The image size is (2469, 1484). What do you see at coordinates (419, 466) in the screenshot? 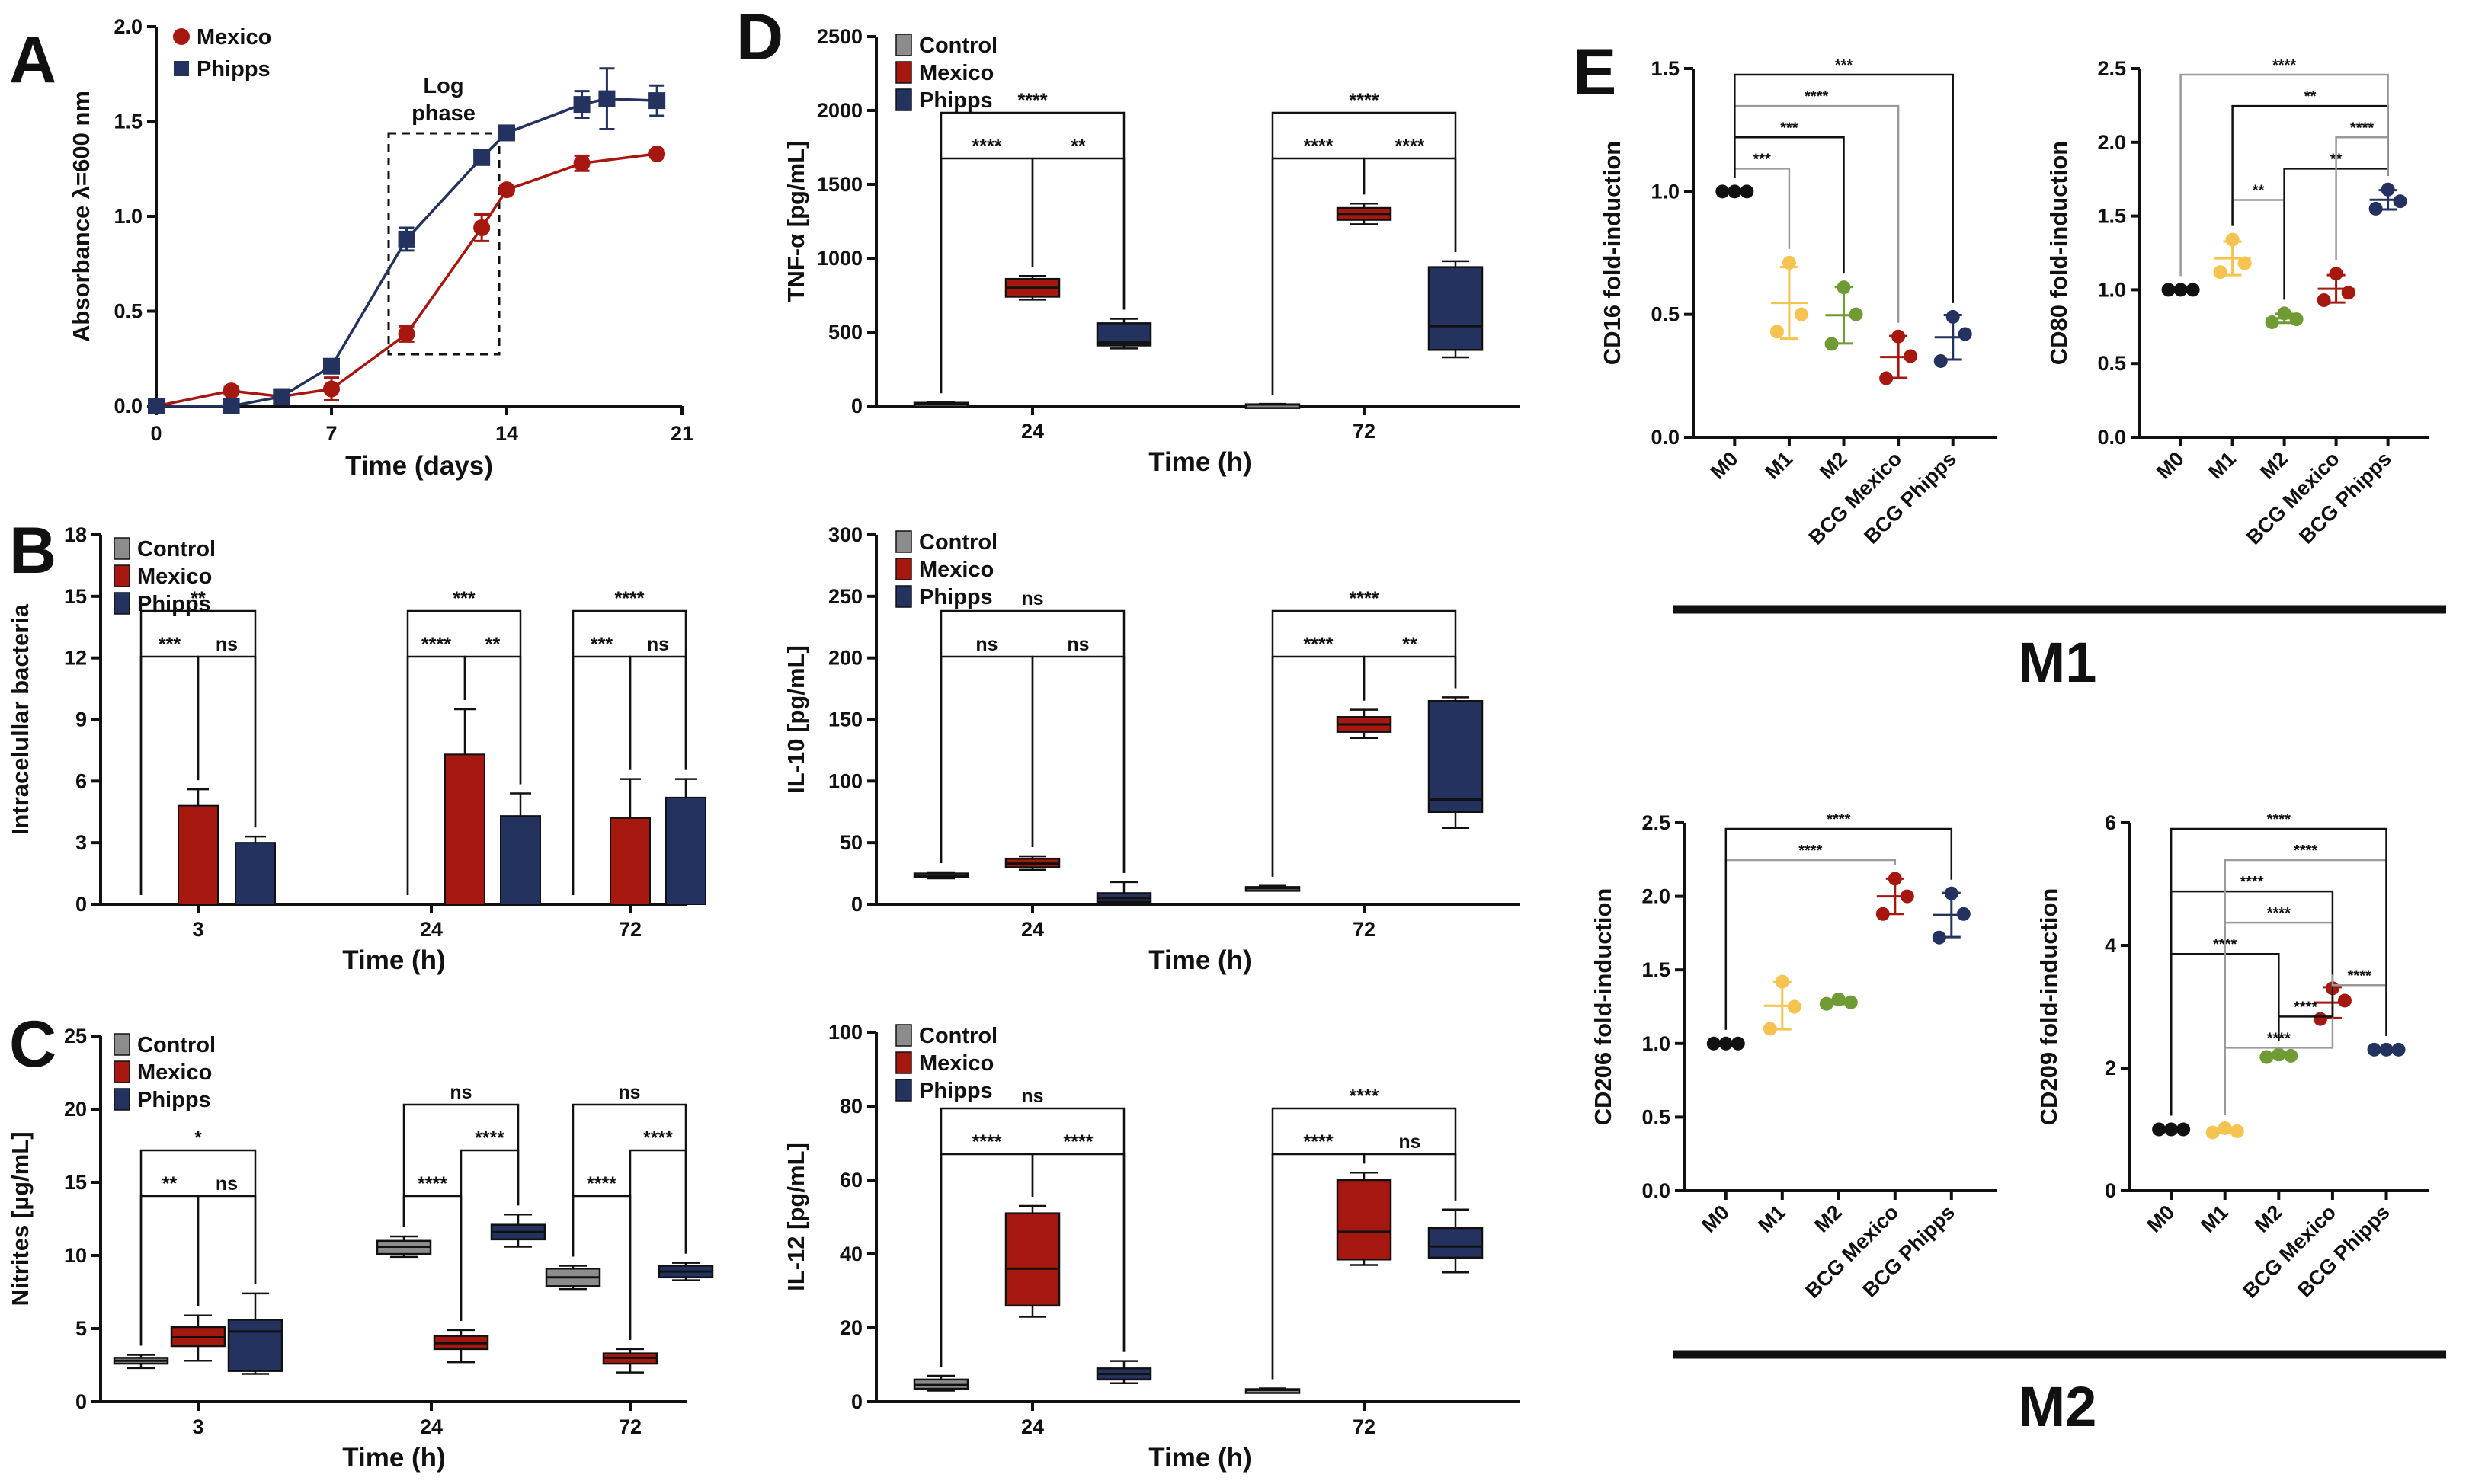
I see `A-x-axis-label: Time (days)` at bounding box center [419, 466].